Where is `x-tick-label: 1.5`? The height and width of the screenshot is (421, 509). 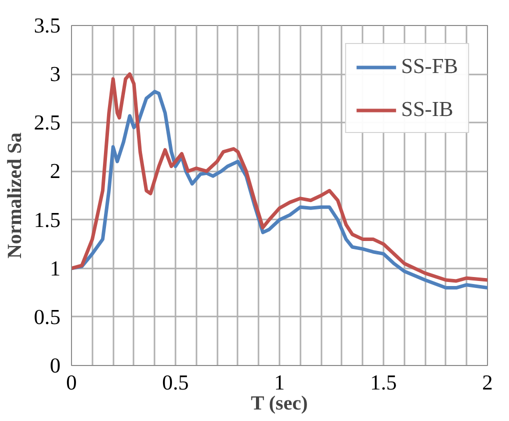 x-tick-label: 1.5 is located at coordinates (383, 382).